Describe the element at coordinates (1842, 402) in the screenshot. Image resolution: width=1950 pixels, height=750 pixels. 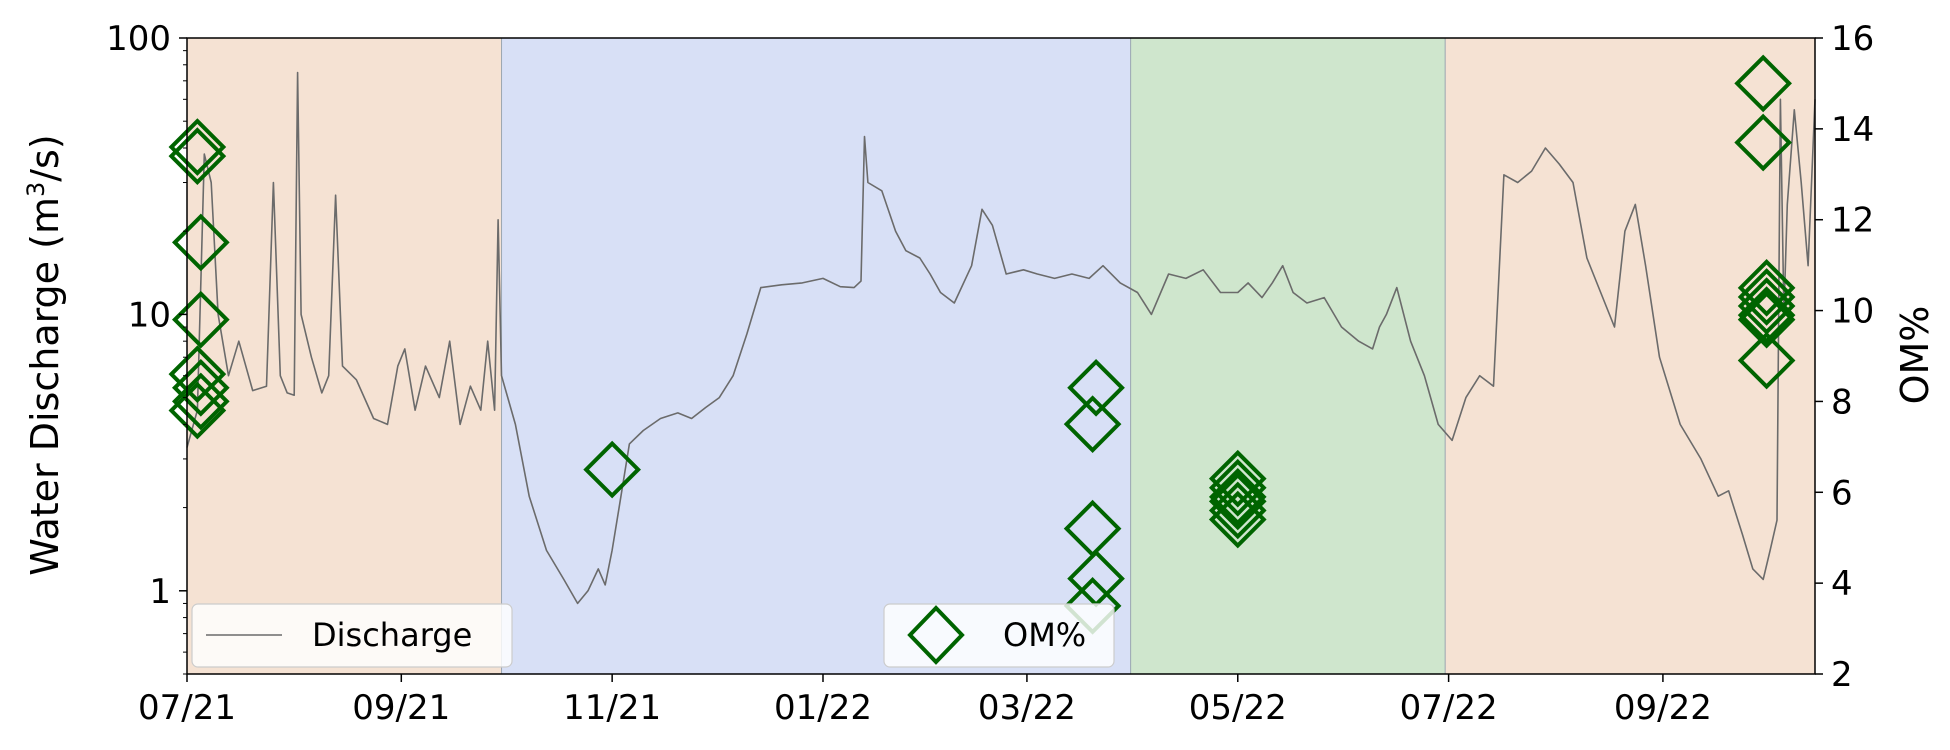
I see `y2-tick-label-3: 8` at that location.